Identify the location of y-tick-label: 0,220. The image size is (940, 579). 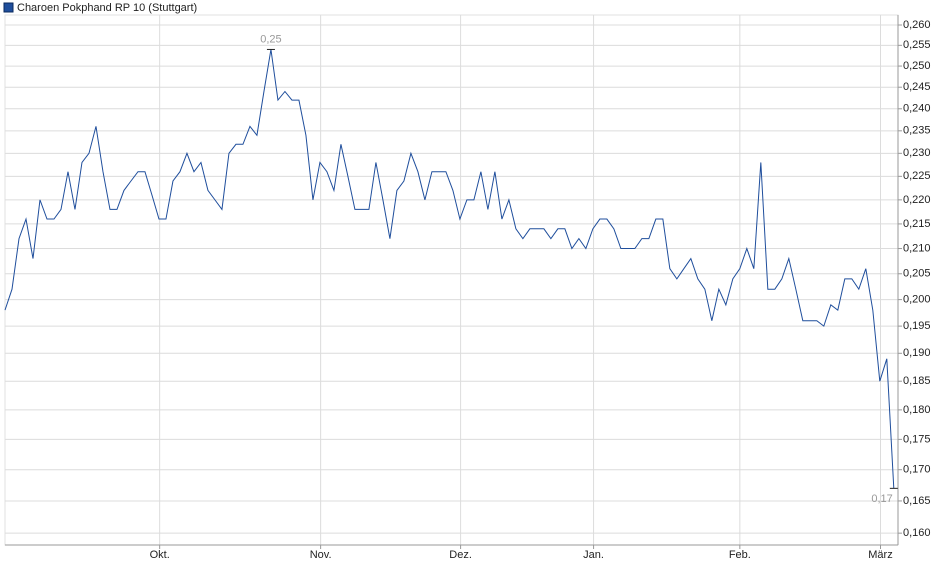
(917, 200).